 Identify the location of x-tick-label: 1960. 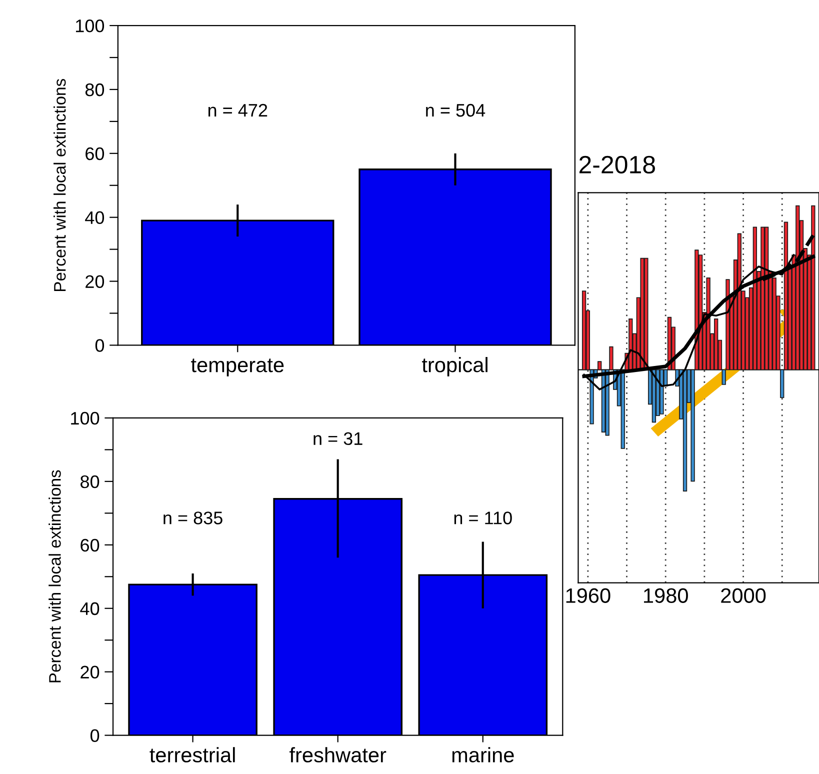
(588, 595).